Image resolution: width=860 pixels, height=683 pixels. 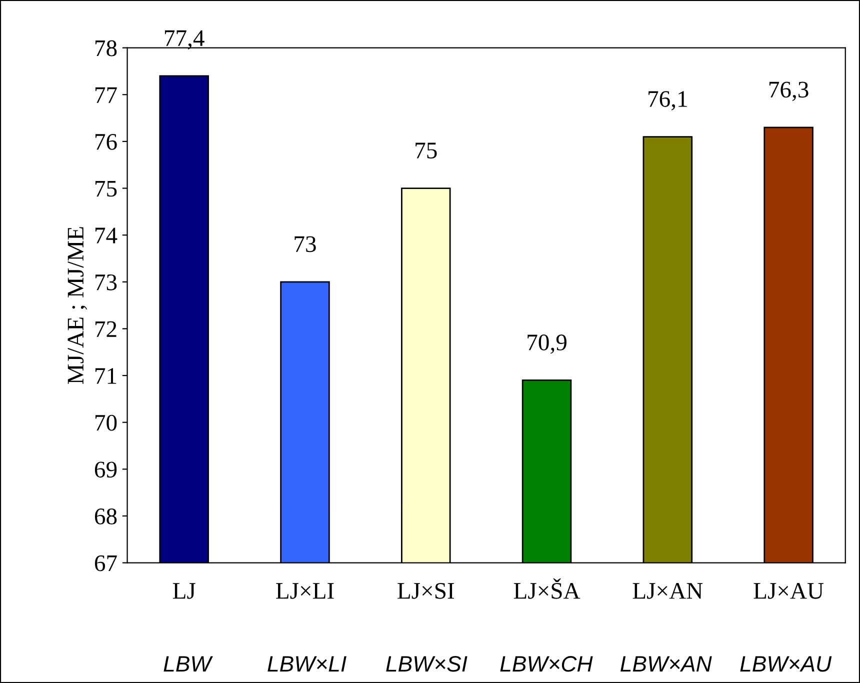 What do you see at coordinates (105, 470) in the screenshot?
I see `y-tick-label: 69` at bounding box center [105, 470].